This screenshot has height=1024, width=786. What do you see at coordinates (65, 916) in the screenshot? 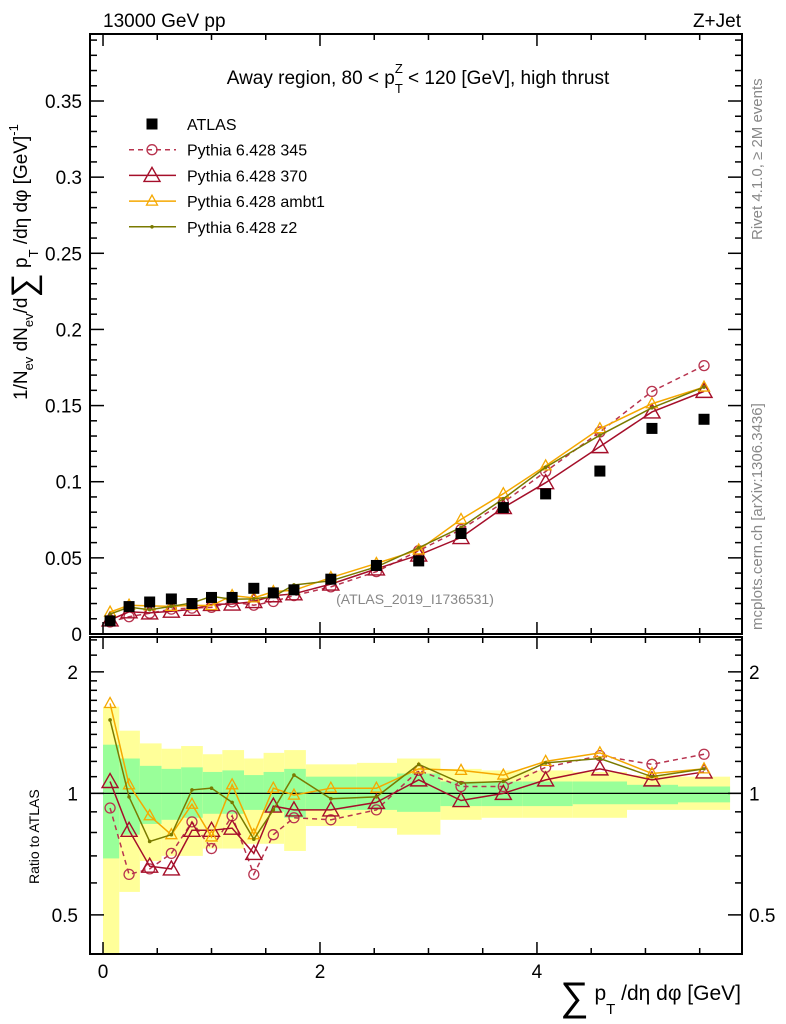
I see `ratio-tick-label: 0.5` at bounding box center [65, 916].